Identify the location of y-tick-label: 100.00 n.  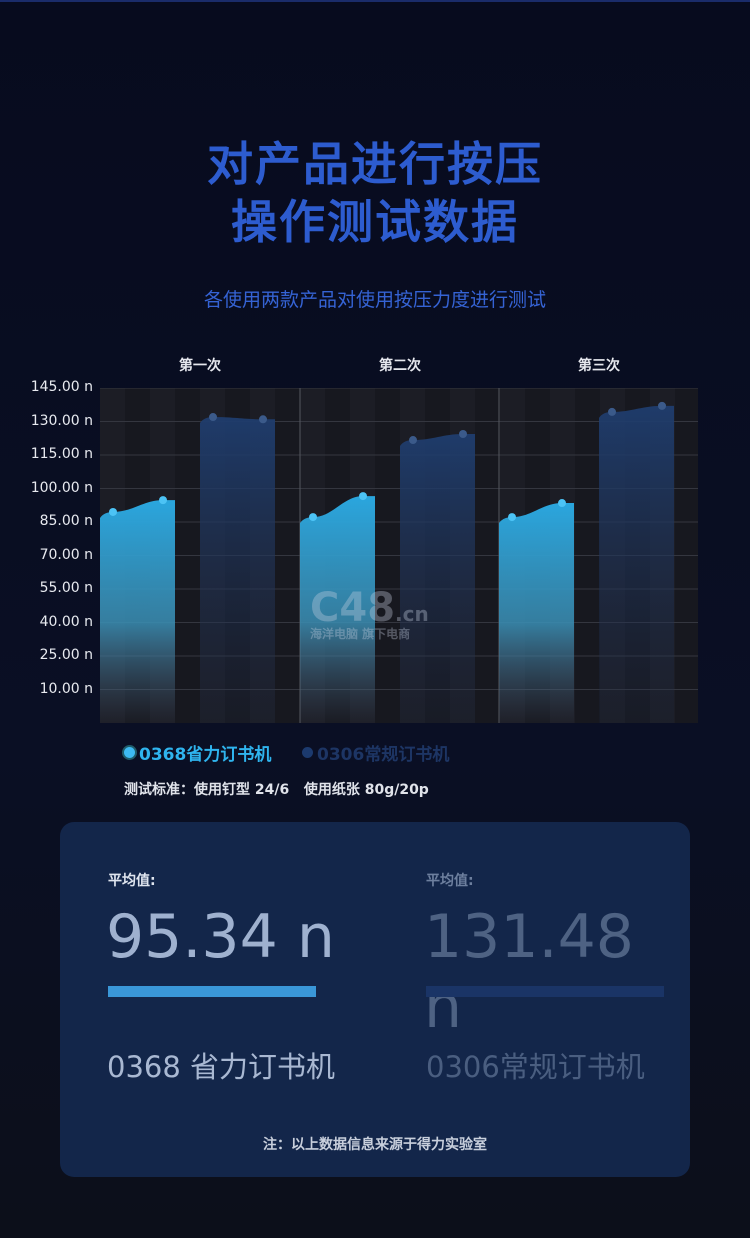
(61, 487).